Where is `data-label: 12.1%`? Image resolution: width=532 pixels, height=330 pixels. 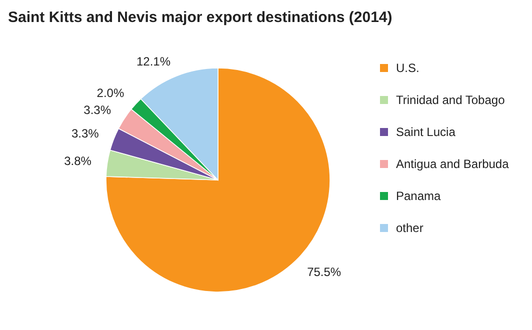
data-label: 12.1% is located at coordinates (153, 61).